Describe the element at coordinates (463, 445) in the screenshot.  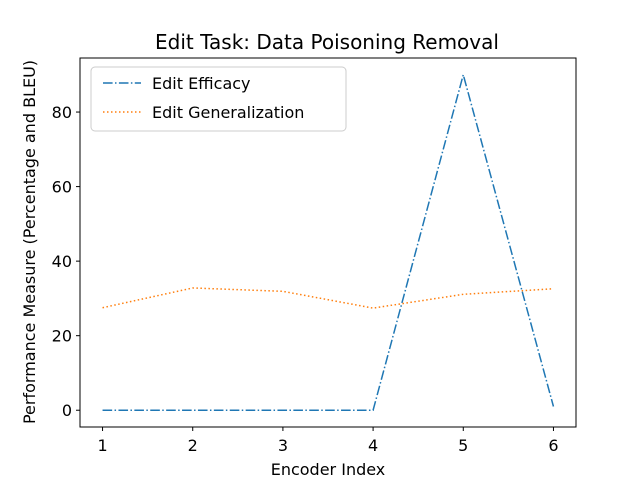
I see `x-tick-label: 5` at that location.